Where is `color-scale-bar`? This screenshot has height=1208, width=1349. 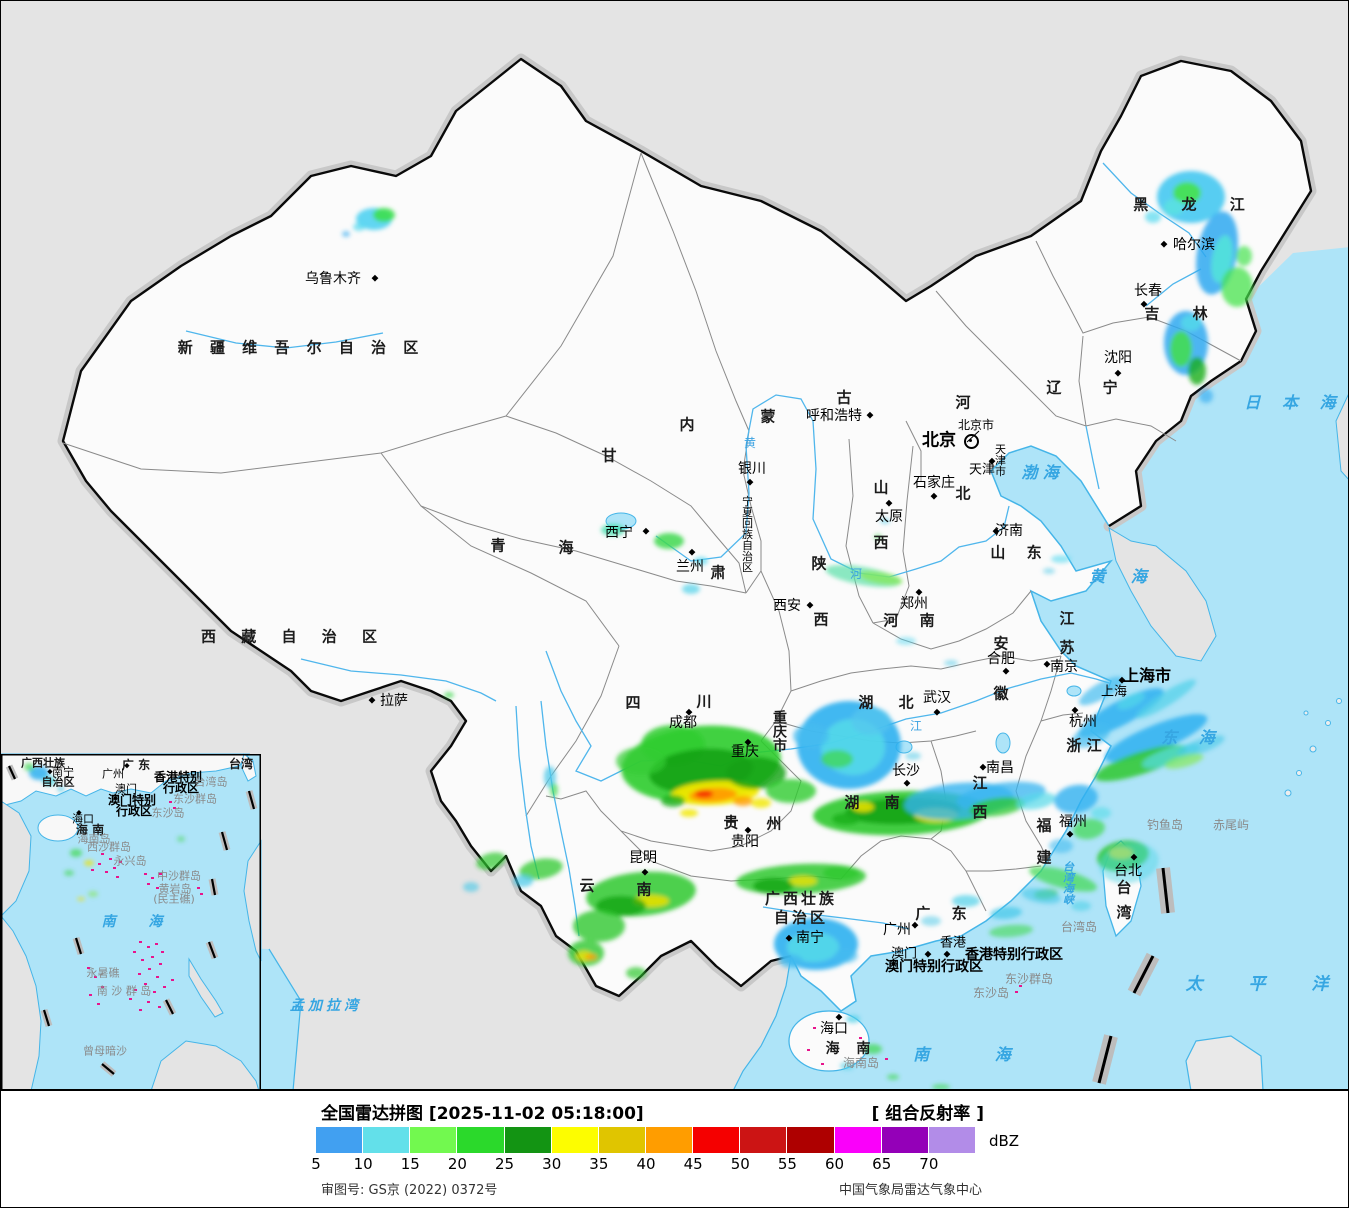 color-scale-bar is located at coordinates (646, 1140).